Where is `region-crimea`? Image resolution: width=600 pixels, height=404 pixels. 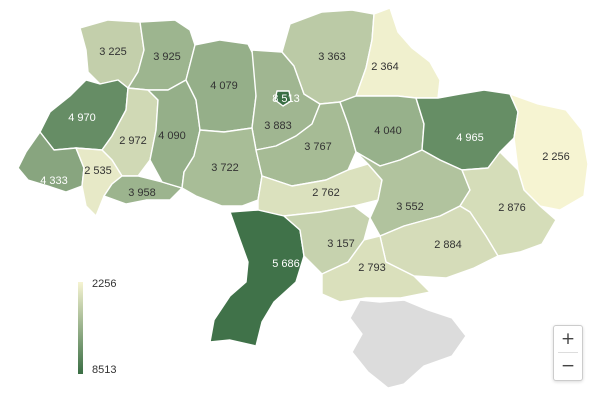
region-crimea is located at coordinates (408, 344).